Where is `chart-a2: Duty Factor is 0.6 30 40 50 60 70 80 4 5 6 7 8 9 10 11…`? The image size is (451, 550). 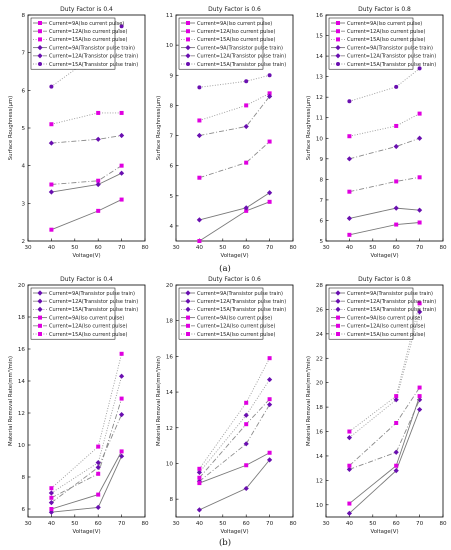
chart-a2: Duty Factor is 0.6 30 40 50 60 70 80 4 5 6 7 8 9 10 11… is located at coordinates (226, 132).